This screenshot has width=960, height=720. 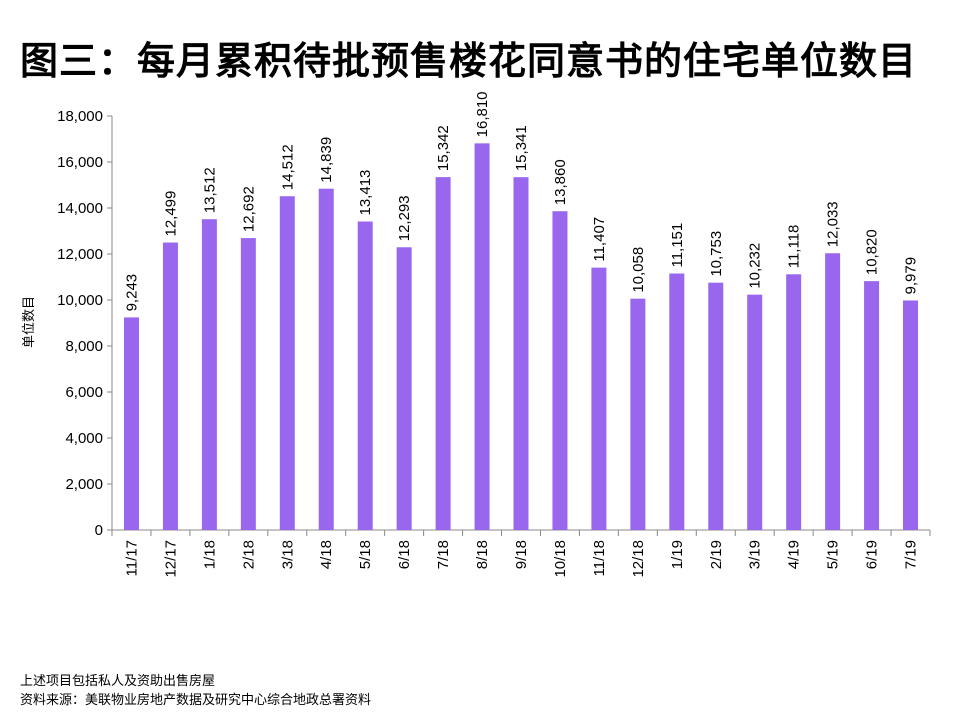 I want to click on data-label: 10,820, so click(x=872, y=252).